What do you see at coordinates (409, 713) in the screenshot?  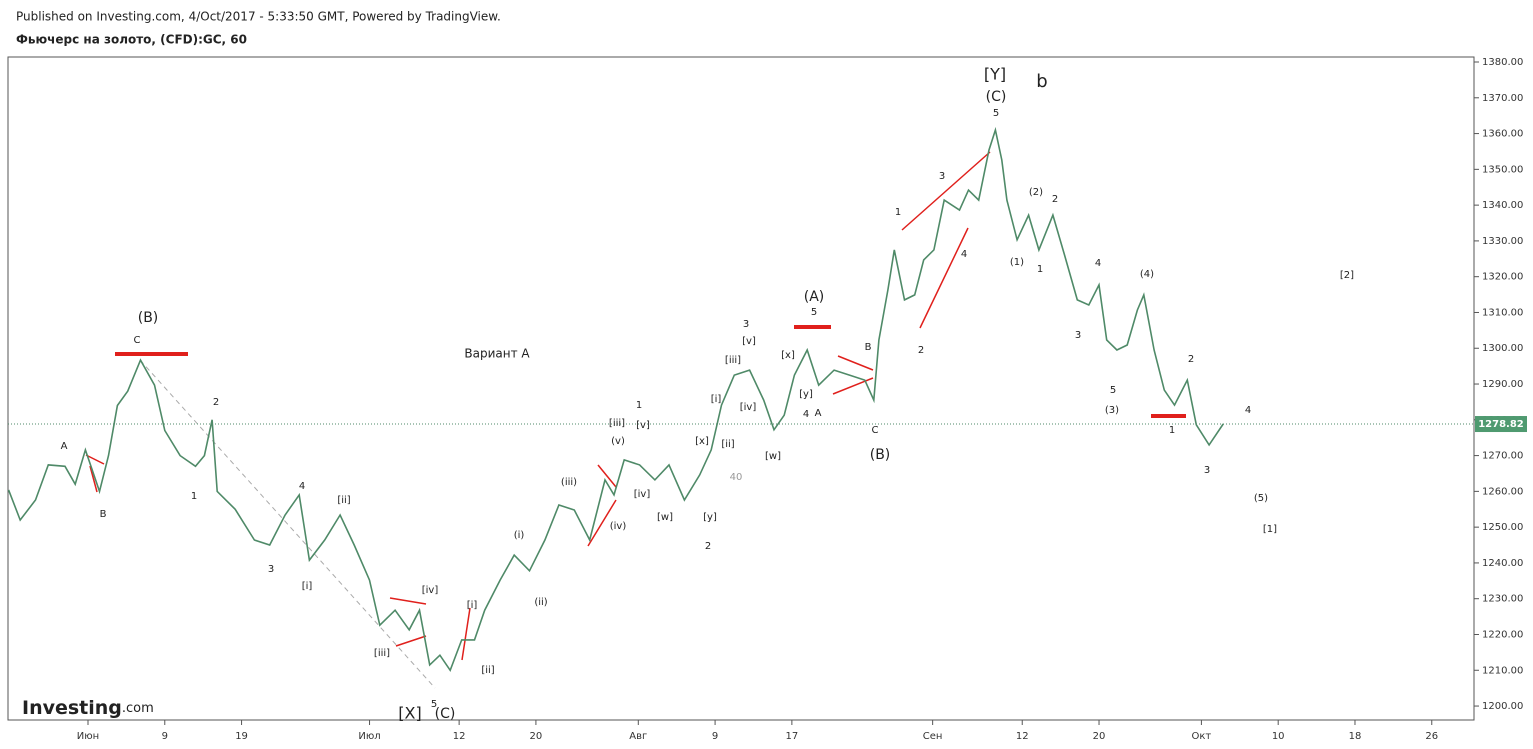 I see `wave-label: [X]` at bounding box center [409, 713].